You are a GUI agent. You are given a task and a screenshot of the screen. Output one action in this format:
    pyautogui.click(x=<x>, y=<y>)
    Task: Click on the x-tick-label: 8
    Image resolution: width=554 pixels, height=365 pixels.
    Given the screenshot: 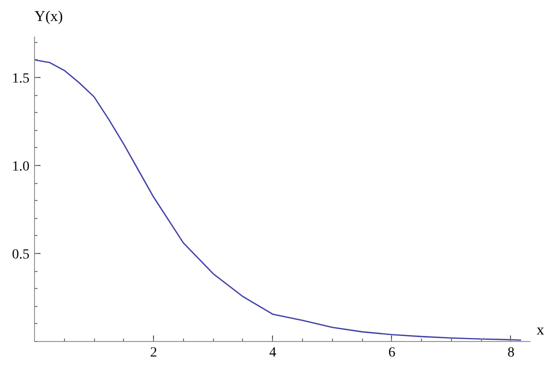 What is the action you would take?
    pyautogui.click(x=511, y=353)
    